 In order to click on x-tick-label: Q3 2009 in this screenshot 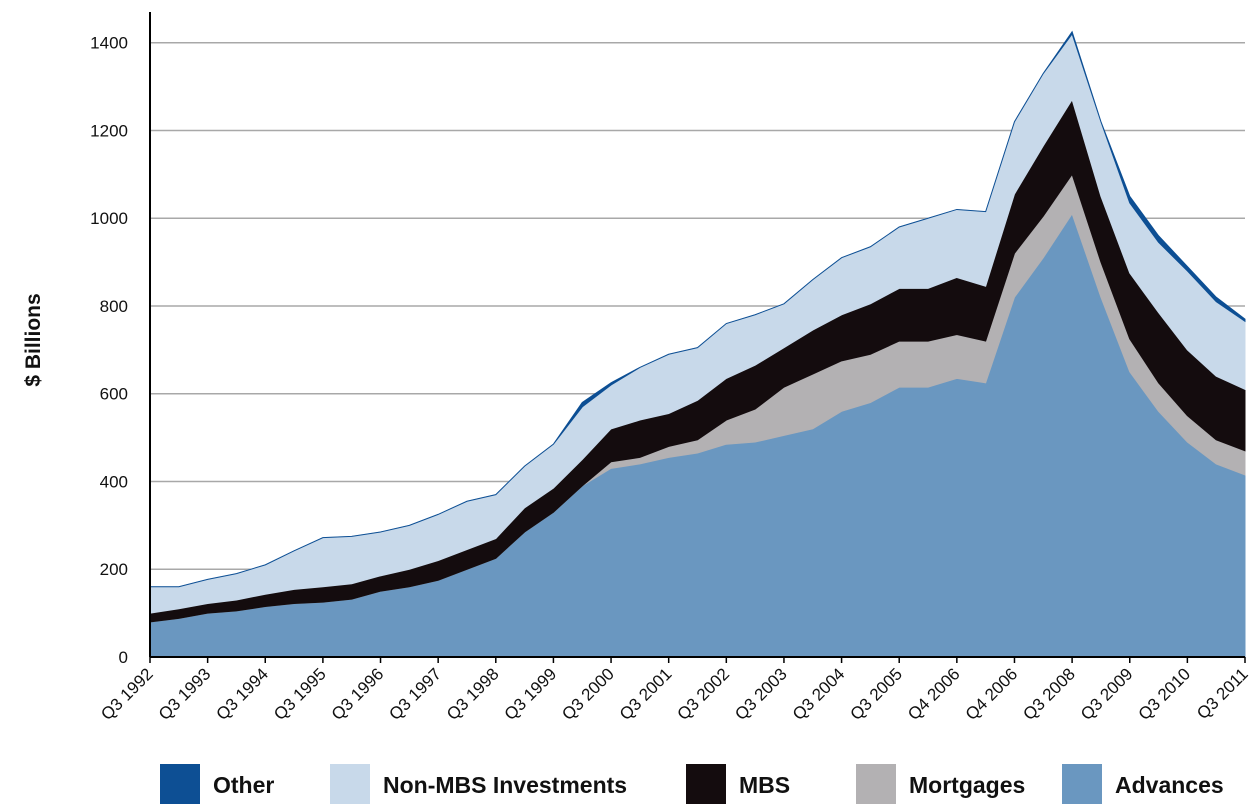, I will do `click(1107, 694)`.